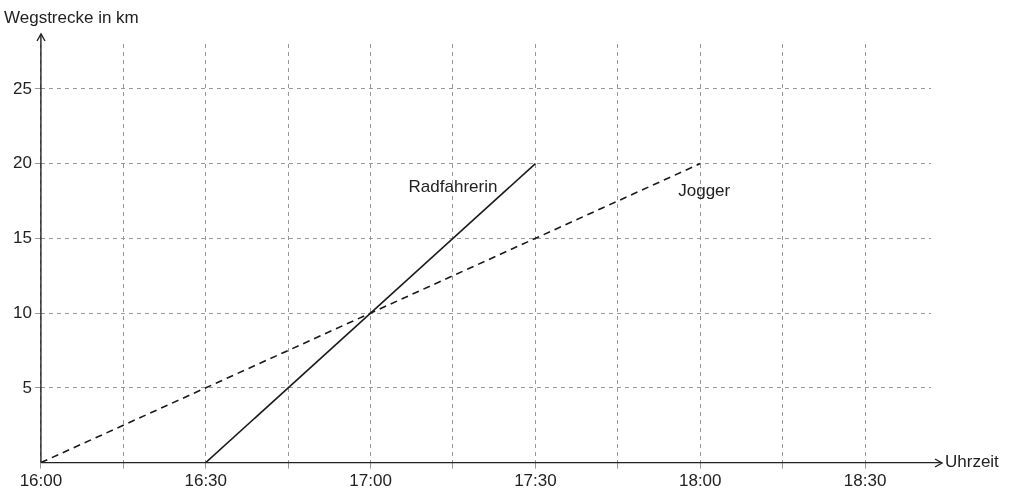 The image size is (1011, 499). Describe the element at coordinates (22, 88) in the screenshot. I see `y-tick-label: 25` at that location.